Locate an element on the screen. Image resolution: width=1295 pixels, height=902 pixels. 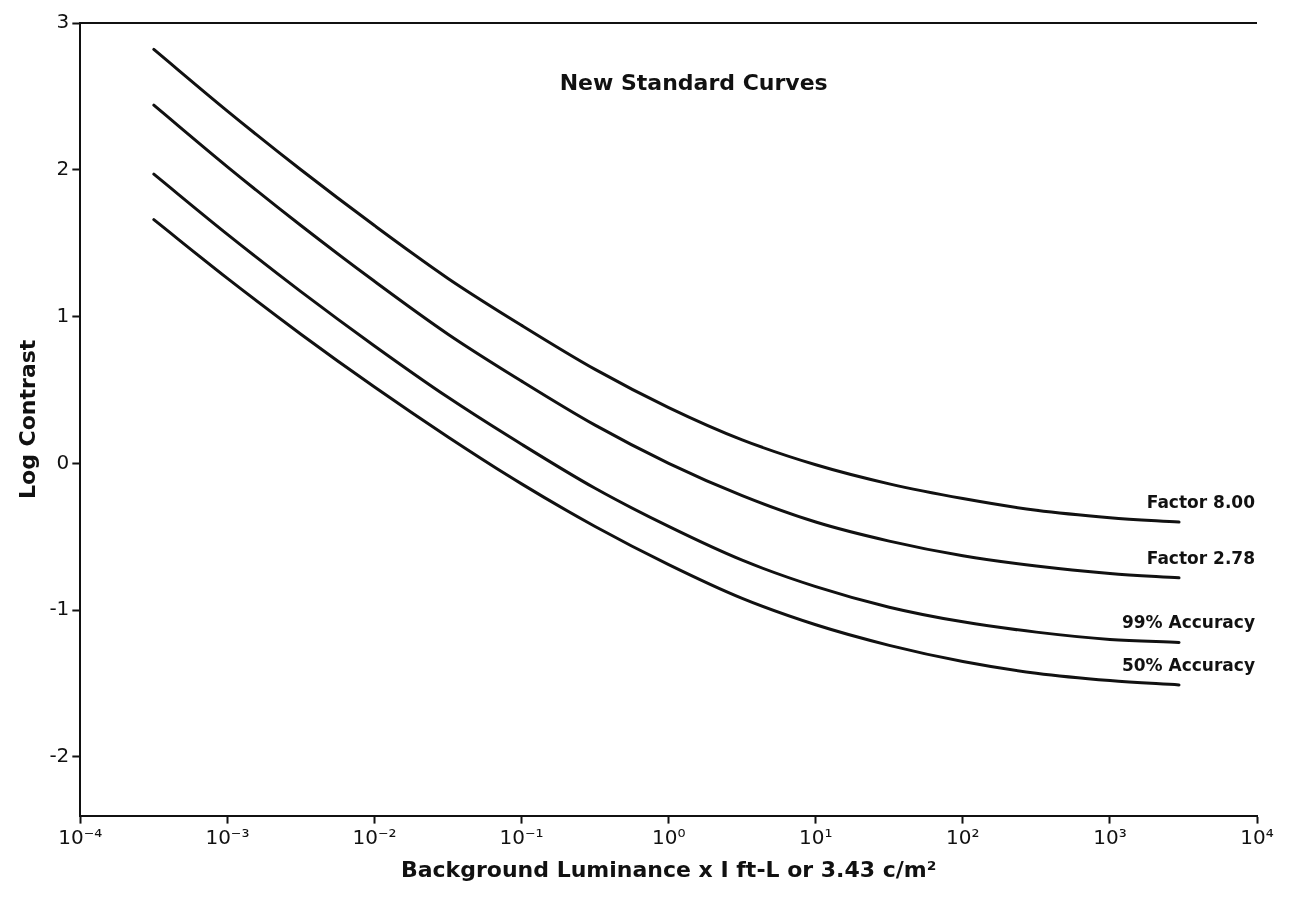
x-axis-title: Background Luminance x I ft-L or 3.43 c/m² is located at coordinates (668, 869).